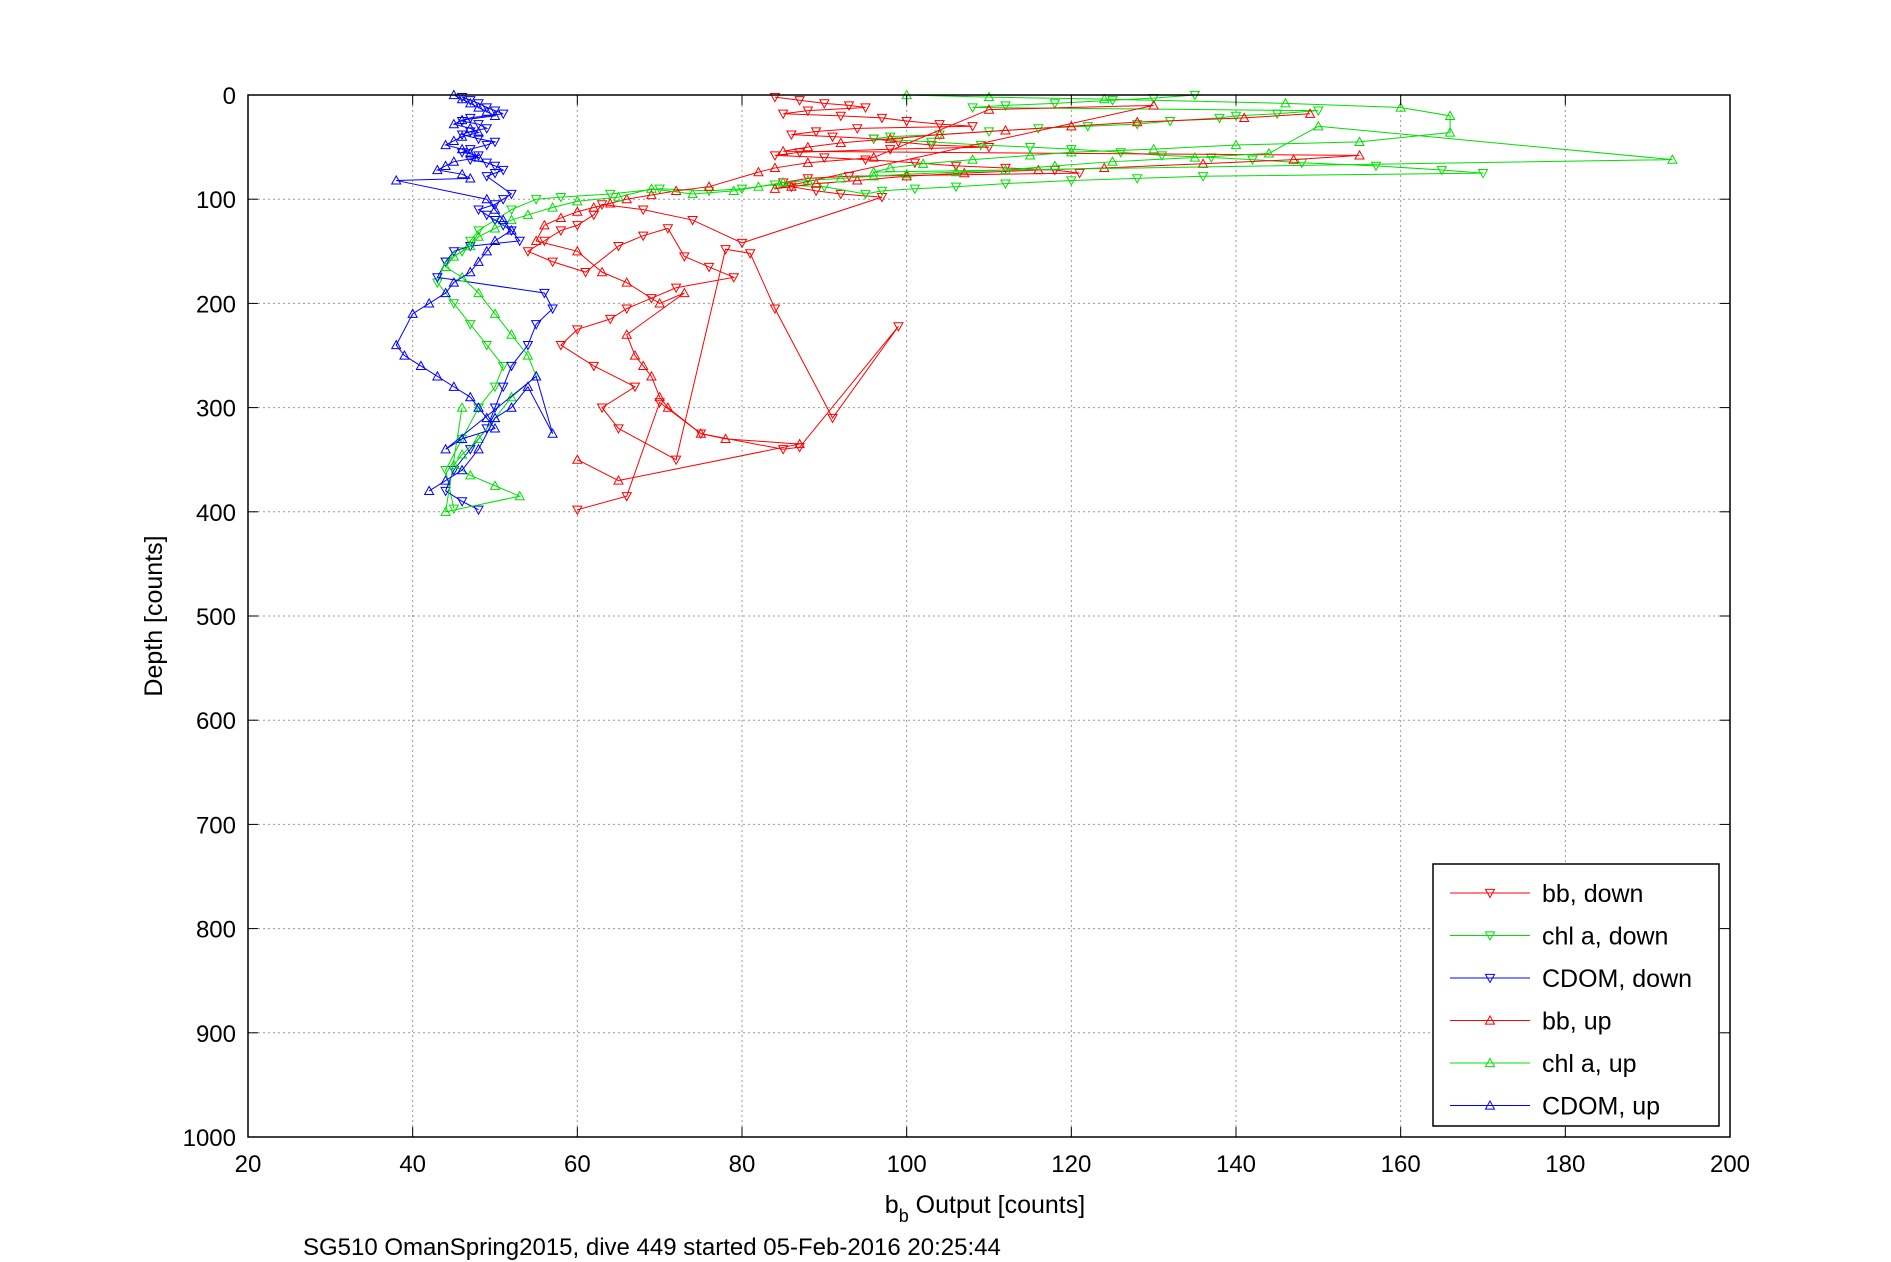 The image size is (1891, 1262). What do you see at coordinates (1617, 979) in the screenshot?
I see `legend-label: CDOM, down` at bounding box center [1617, 979].